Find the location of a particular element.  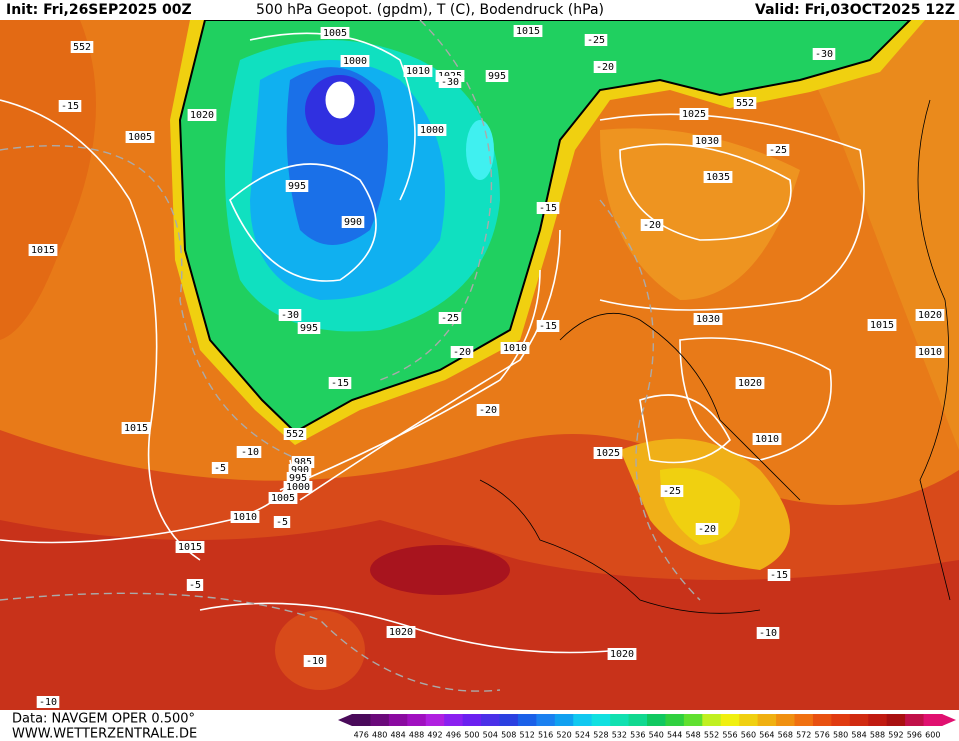

colorbar-label: 580 is located at coordinates (840, 735).